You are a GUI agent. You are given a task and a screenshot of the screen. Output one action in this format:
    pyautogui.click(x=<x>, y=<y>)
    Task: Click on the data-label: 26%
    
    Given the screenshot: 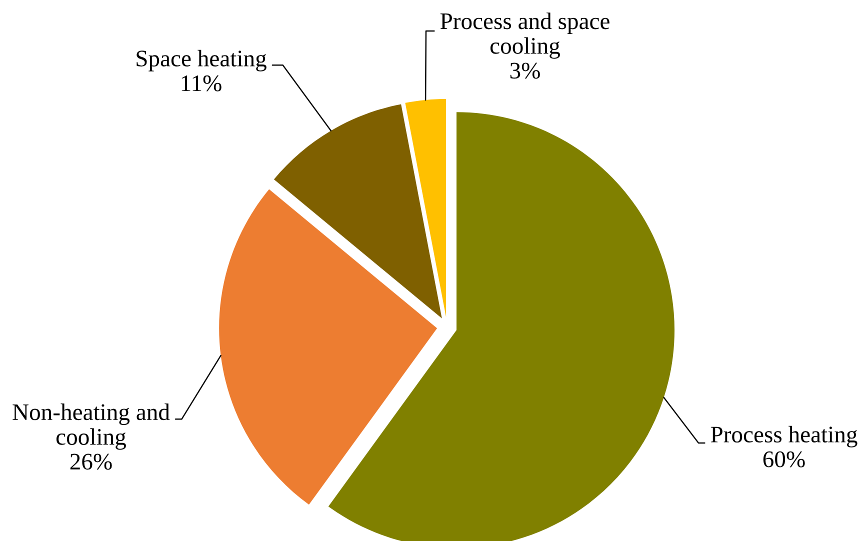 What is the action you would take?
    pyautogui.click(x=91, y=462)
    